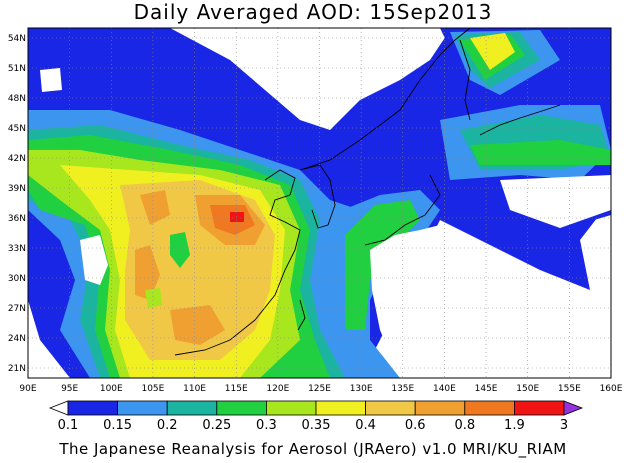 Image resolution: width=626 pixels, height=463 pixels. Describe the element at coordinates (402, 210) in the screenshot. I see `coast-japan` at that location.